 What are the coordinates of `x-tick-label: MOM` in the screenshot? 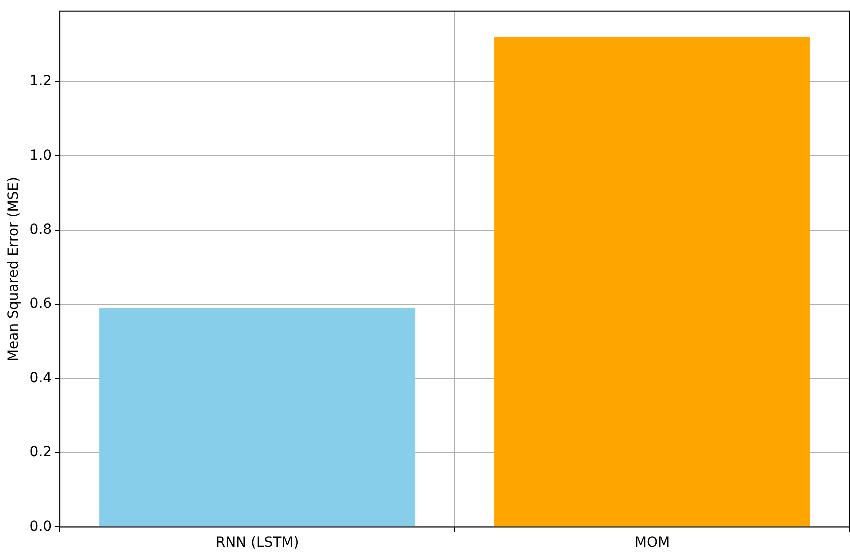 It's located at (652, 543).